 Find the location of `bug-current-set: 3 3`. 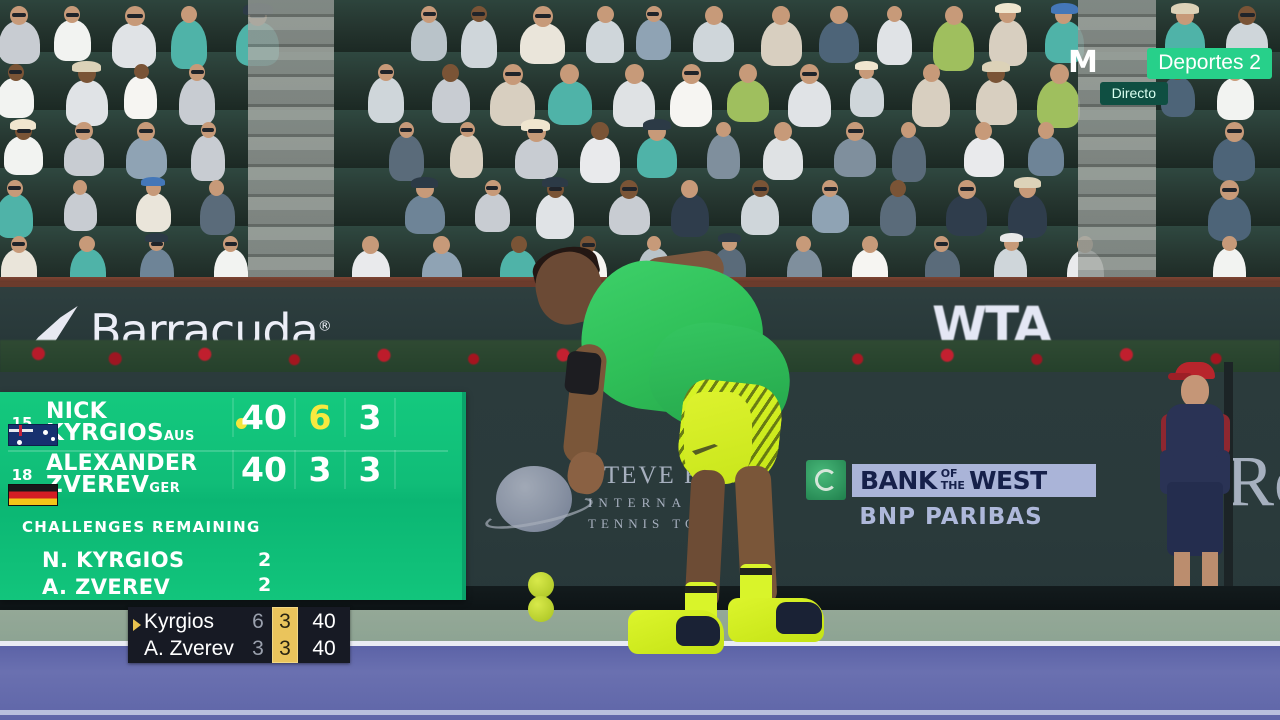

bug-current-set: 3 3 is located at coordinates (285, 635).